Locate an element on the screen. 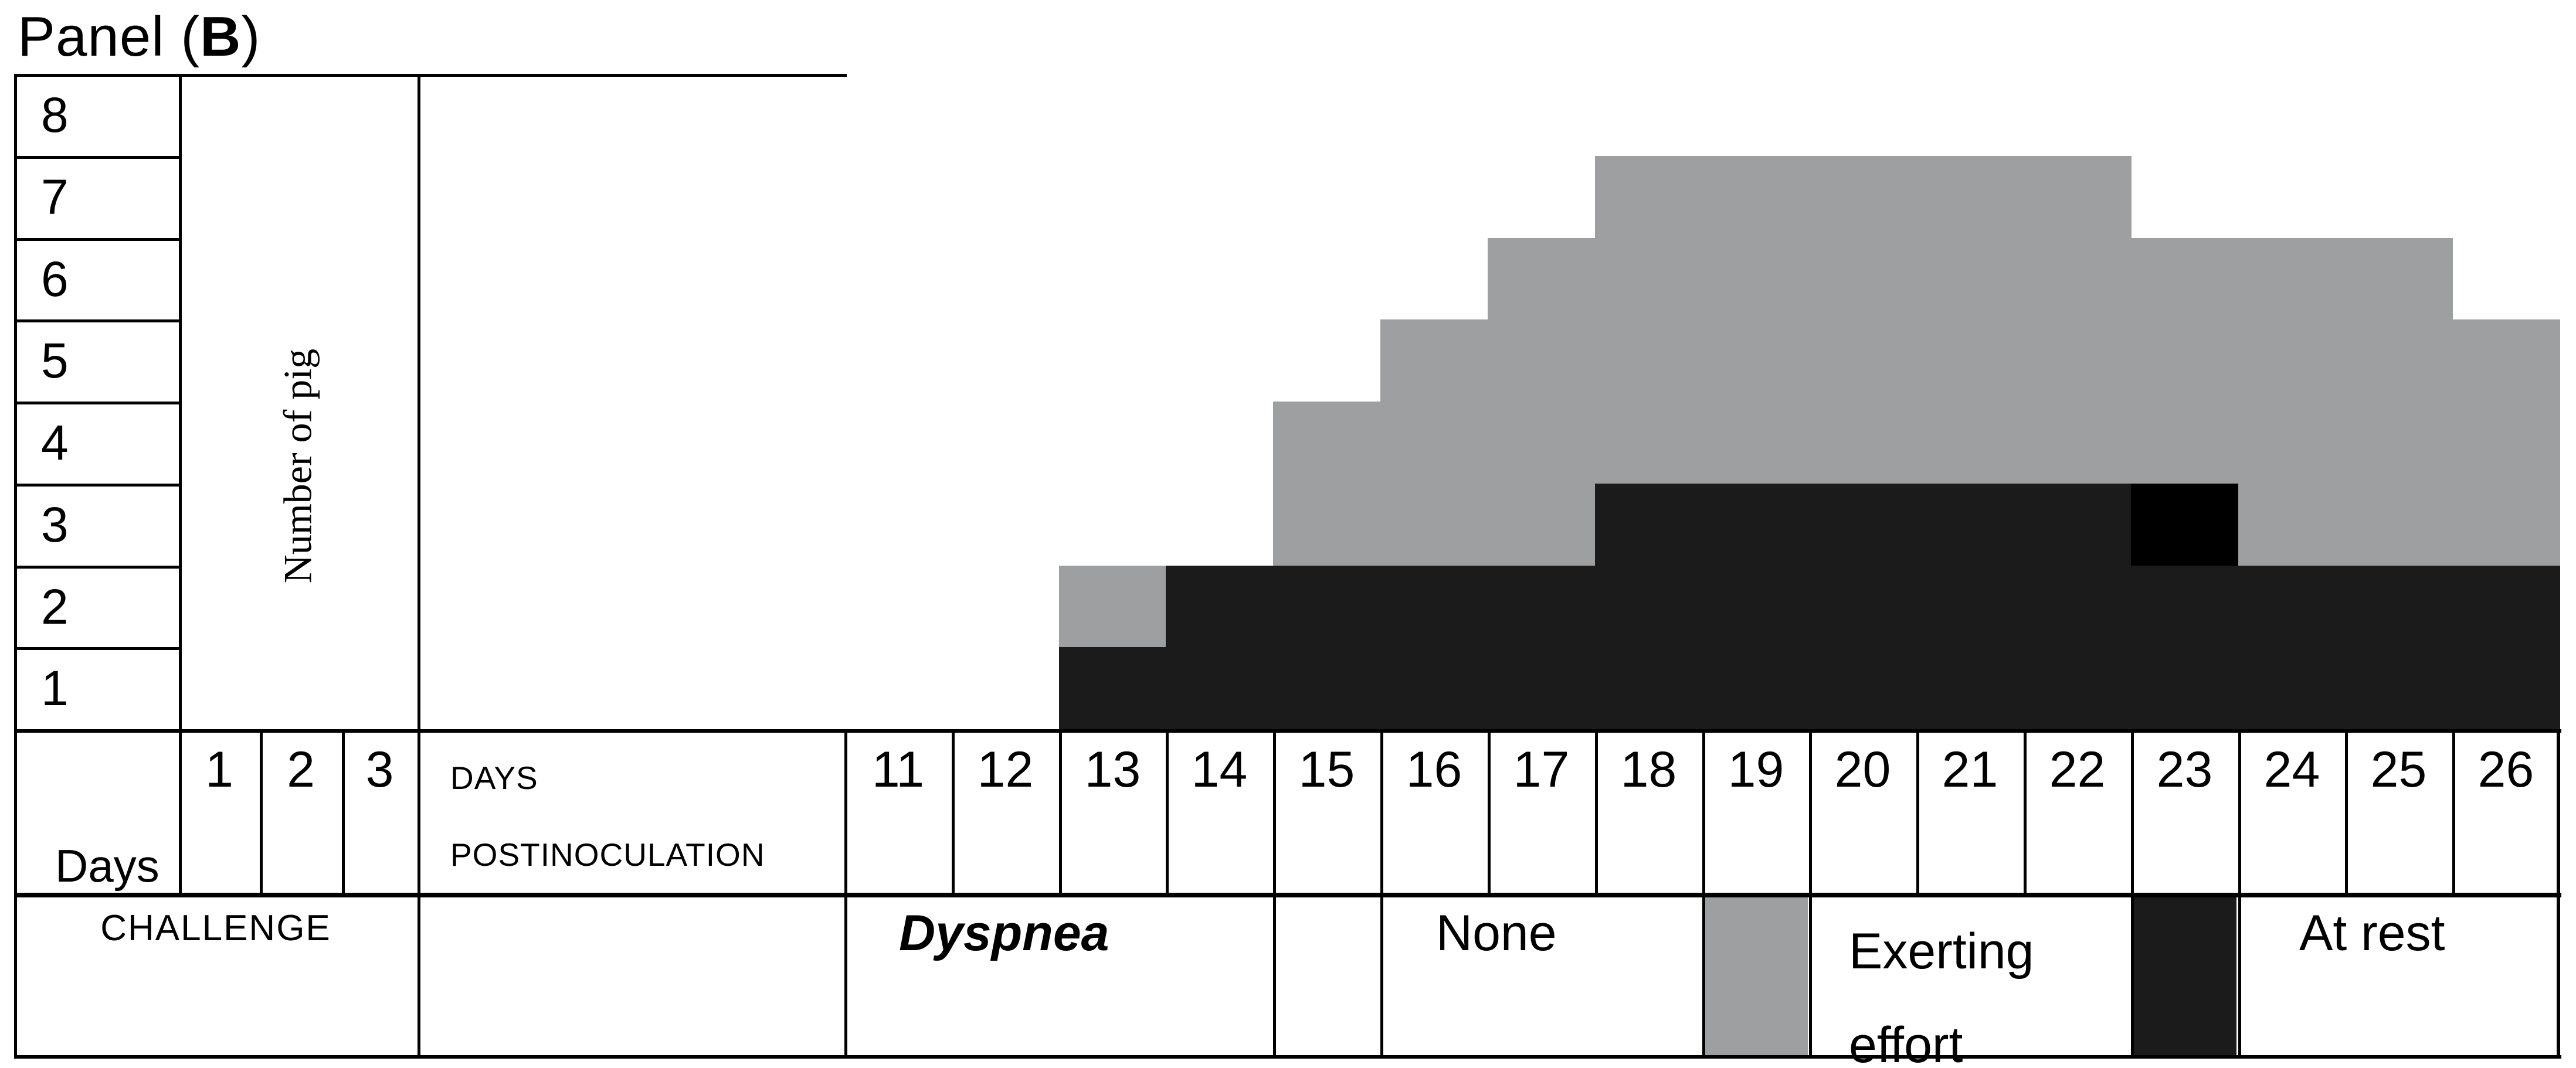 The image size is (2576, 1068). heatmap-cell-pig3-day23 is located at coordinates (2185, 525).